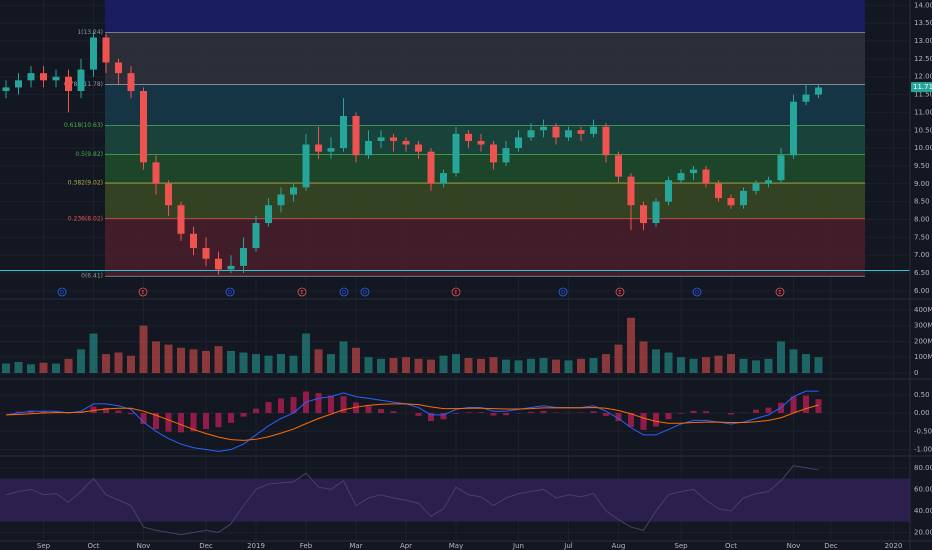  Describe the element at coordinates (306, 546) in the screenshot. I see `x-tick-label: Feb` at that location.